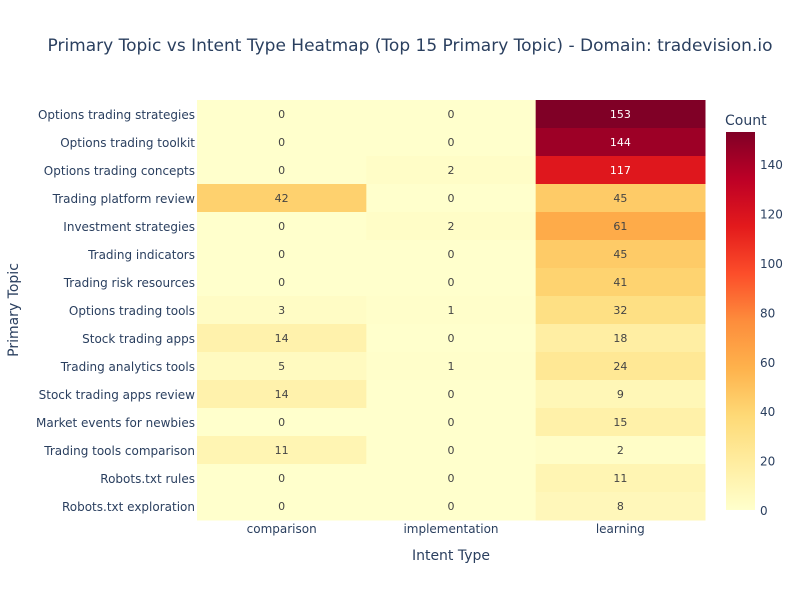  I want to click on y-tick-label: Investment strategies, so click(129, 227).